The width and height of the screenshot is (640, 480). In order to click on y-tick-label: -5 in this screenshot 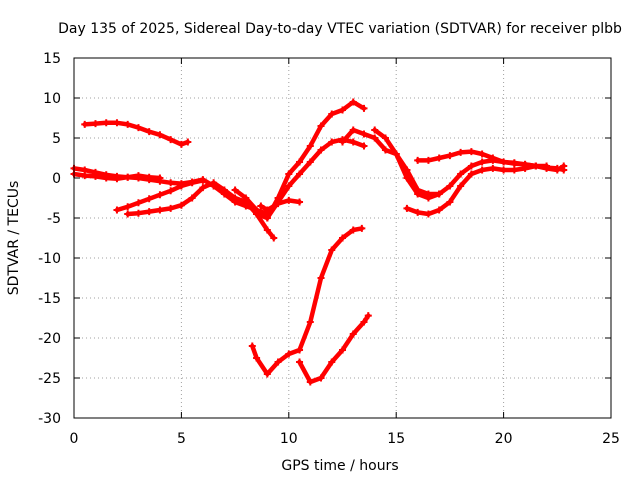, I will do `click(54, 219)`.